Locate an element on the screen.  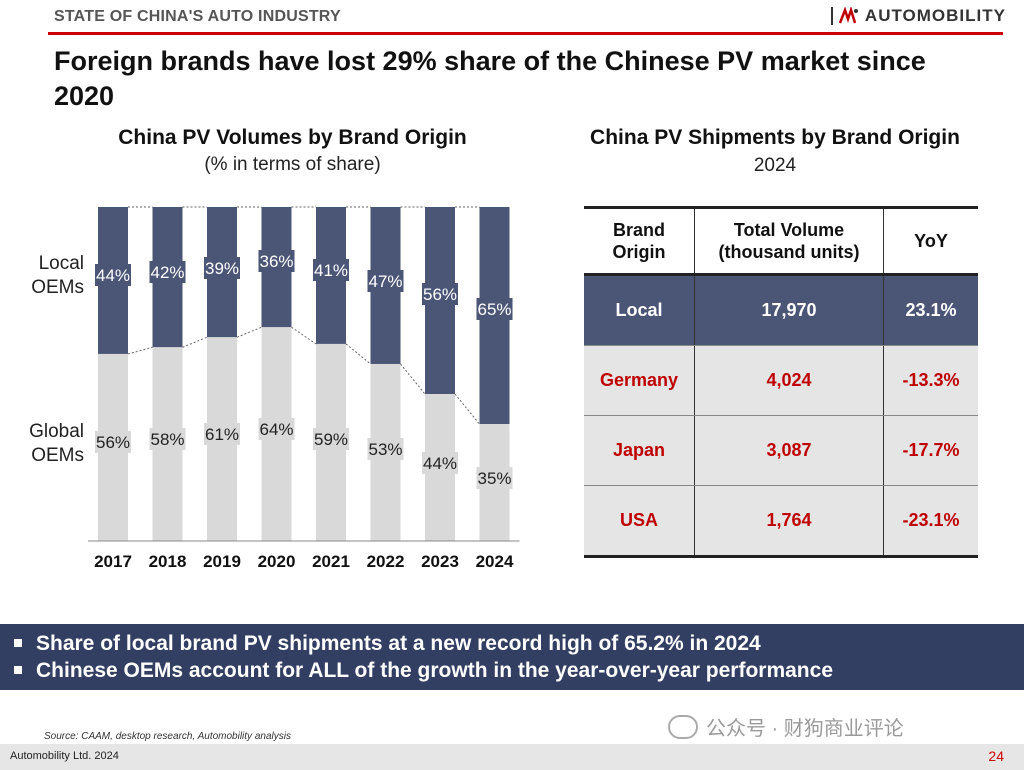
data-label-local-2017: 44% is located at coordinates (113, 275).